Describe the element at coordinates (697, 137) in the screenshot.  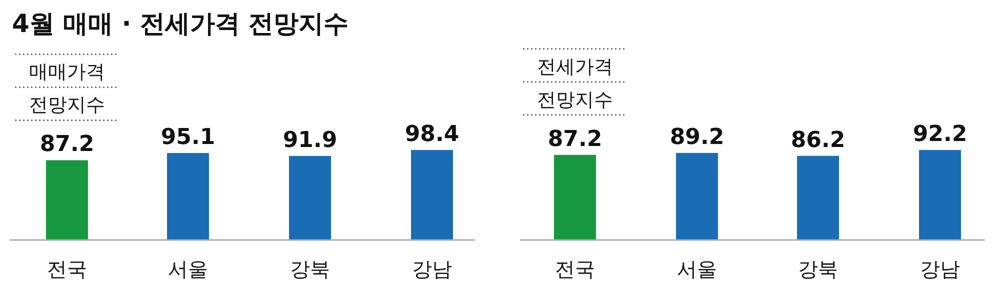
I see `data-label: 89.2` at that location.